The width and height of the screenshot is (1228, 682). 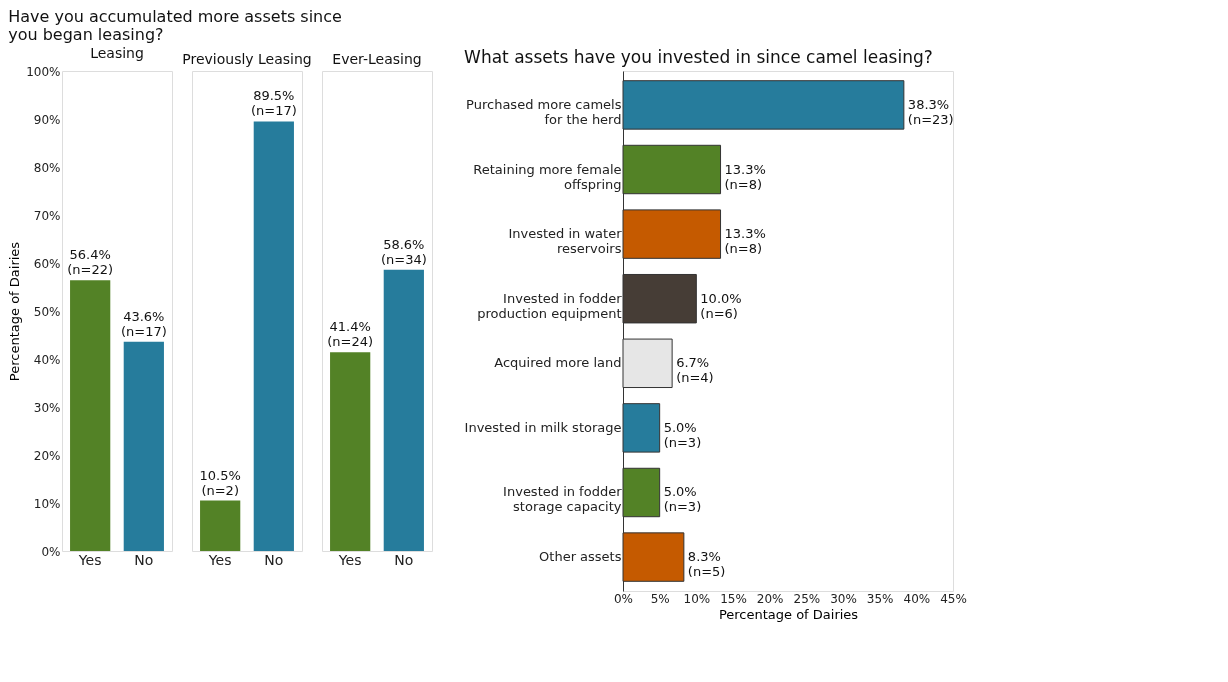 What do you see at coordinates (788, 614) in the screenshot?
I see `x-axis-title: Percentage of Dairies` at bounding box center [788, 614].